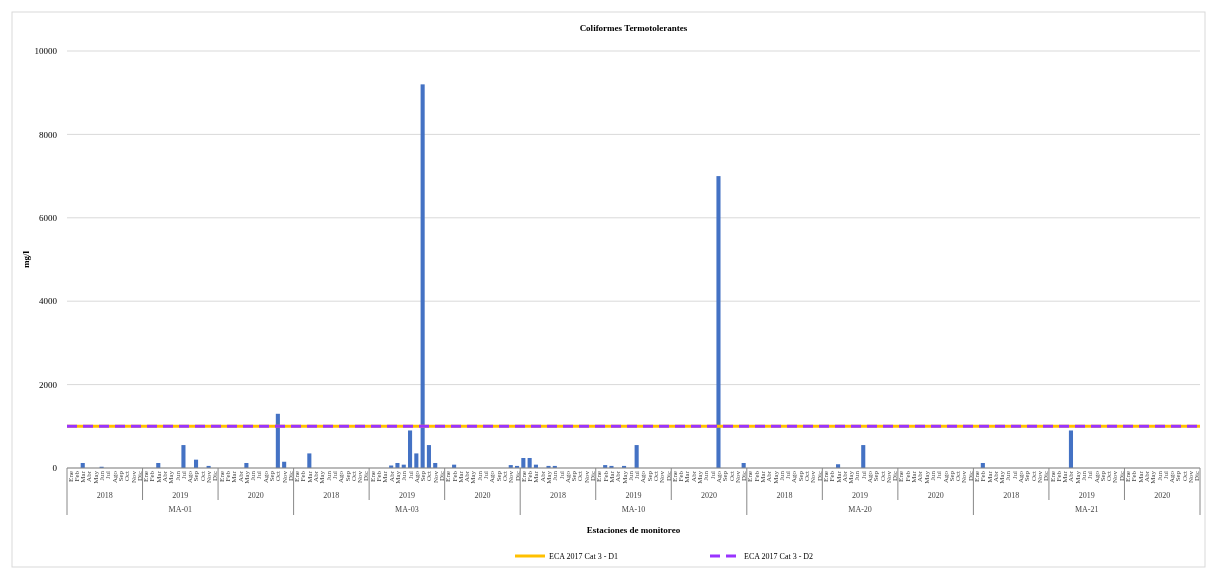 This screenshot has width=1206, height=568. I want to click on y-tick-label: 4000, so click(48, 301).